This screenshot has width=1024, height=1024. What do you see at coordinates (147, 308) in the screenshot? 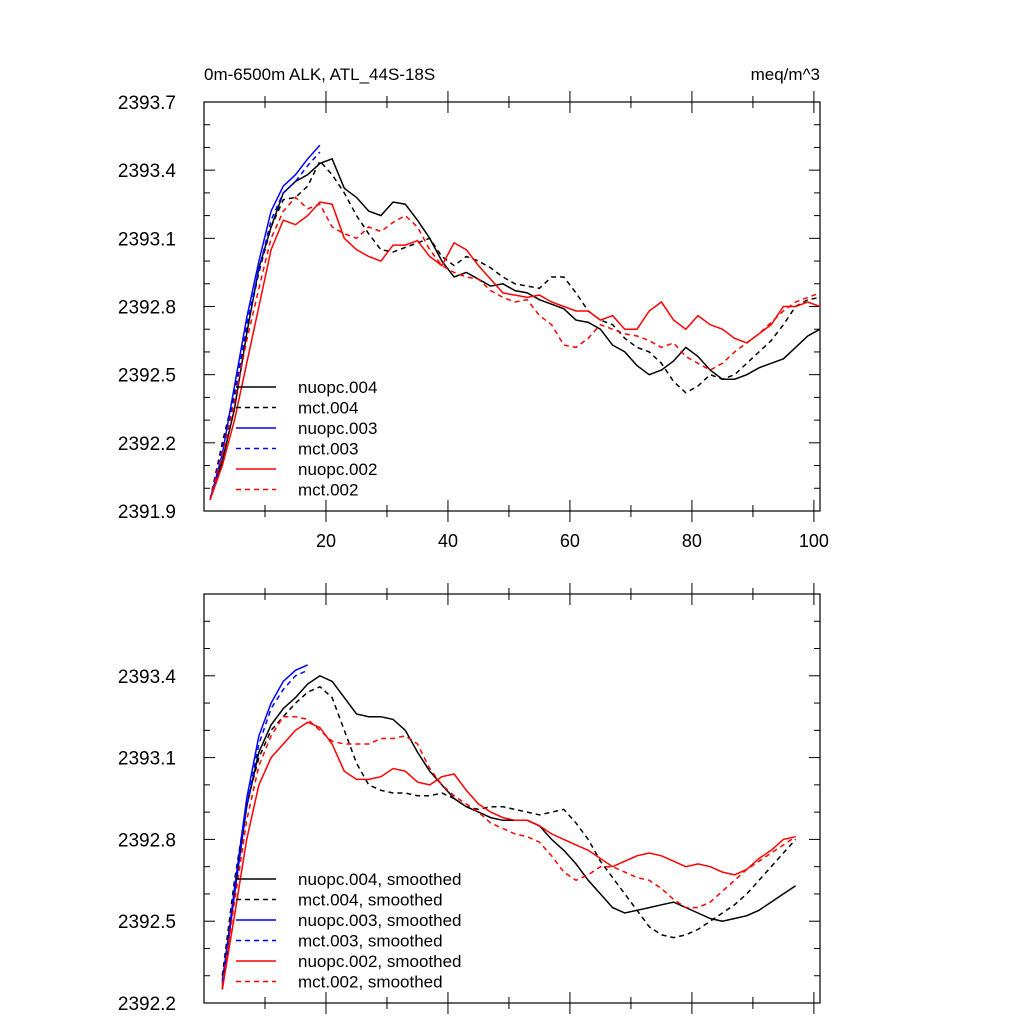
I see `top-y-tick-label: 2392.8` at bounding box center [147, 308].